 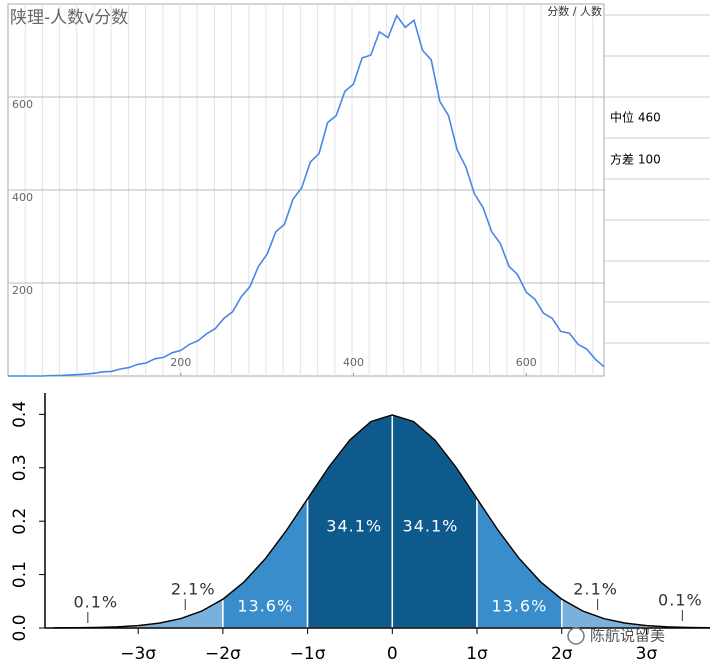 What do you see at coordinates (20, 574) in the screenshot?
I see `y-tick-label: 0.1` at bounding box center [20, 574].